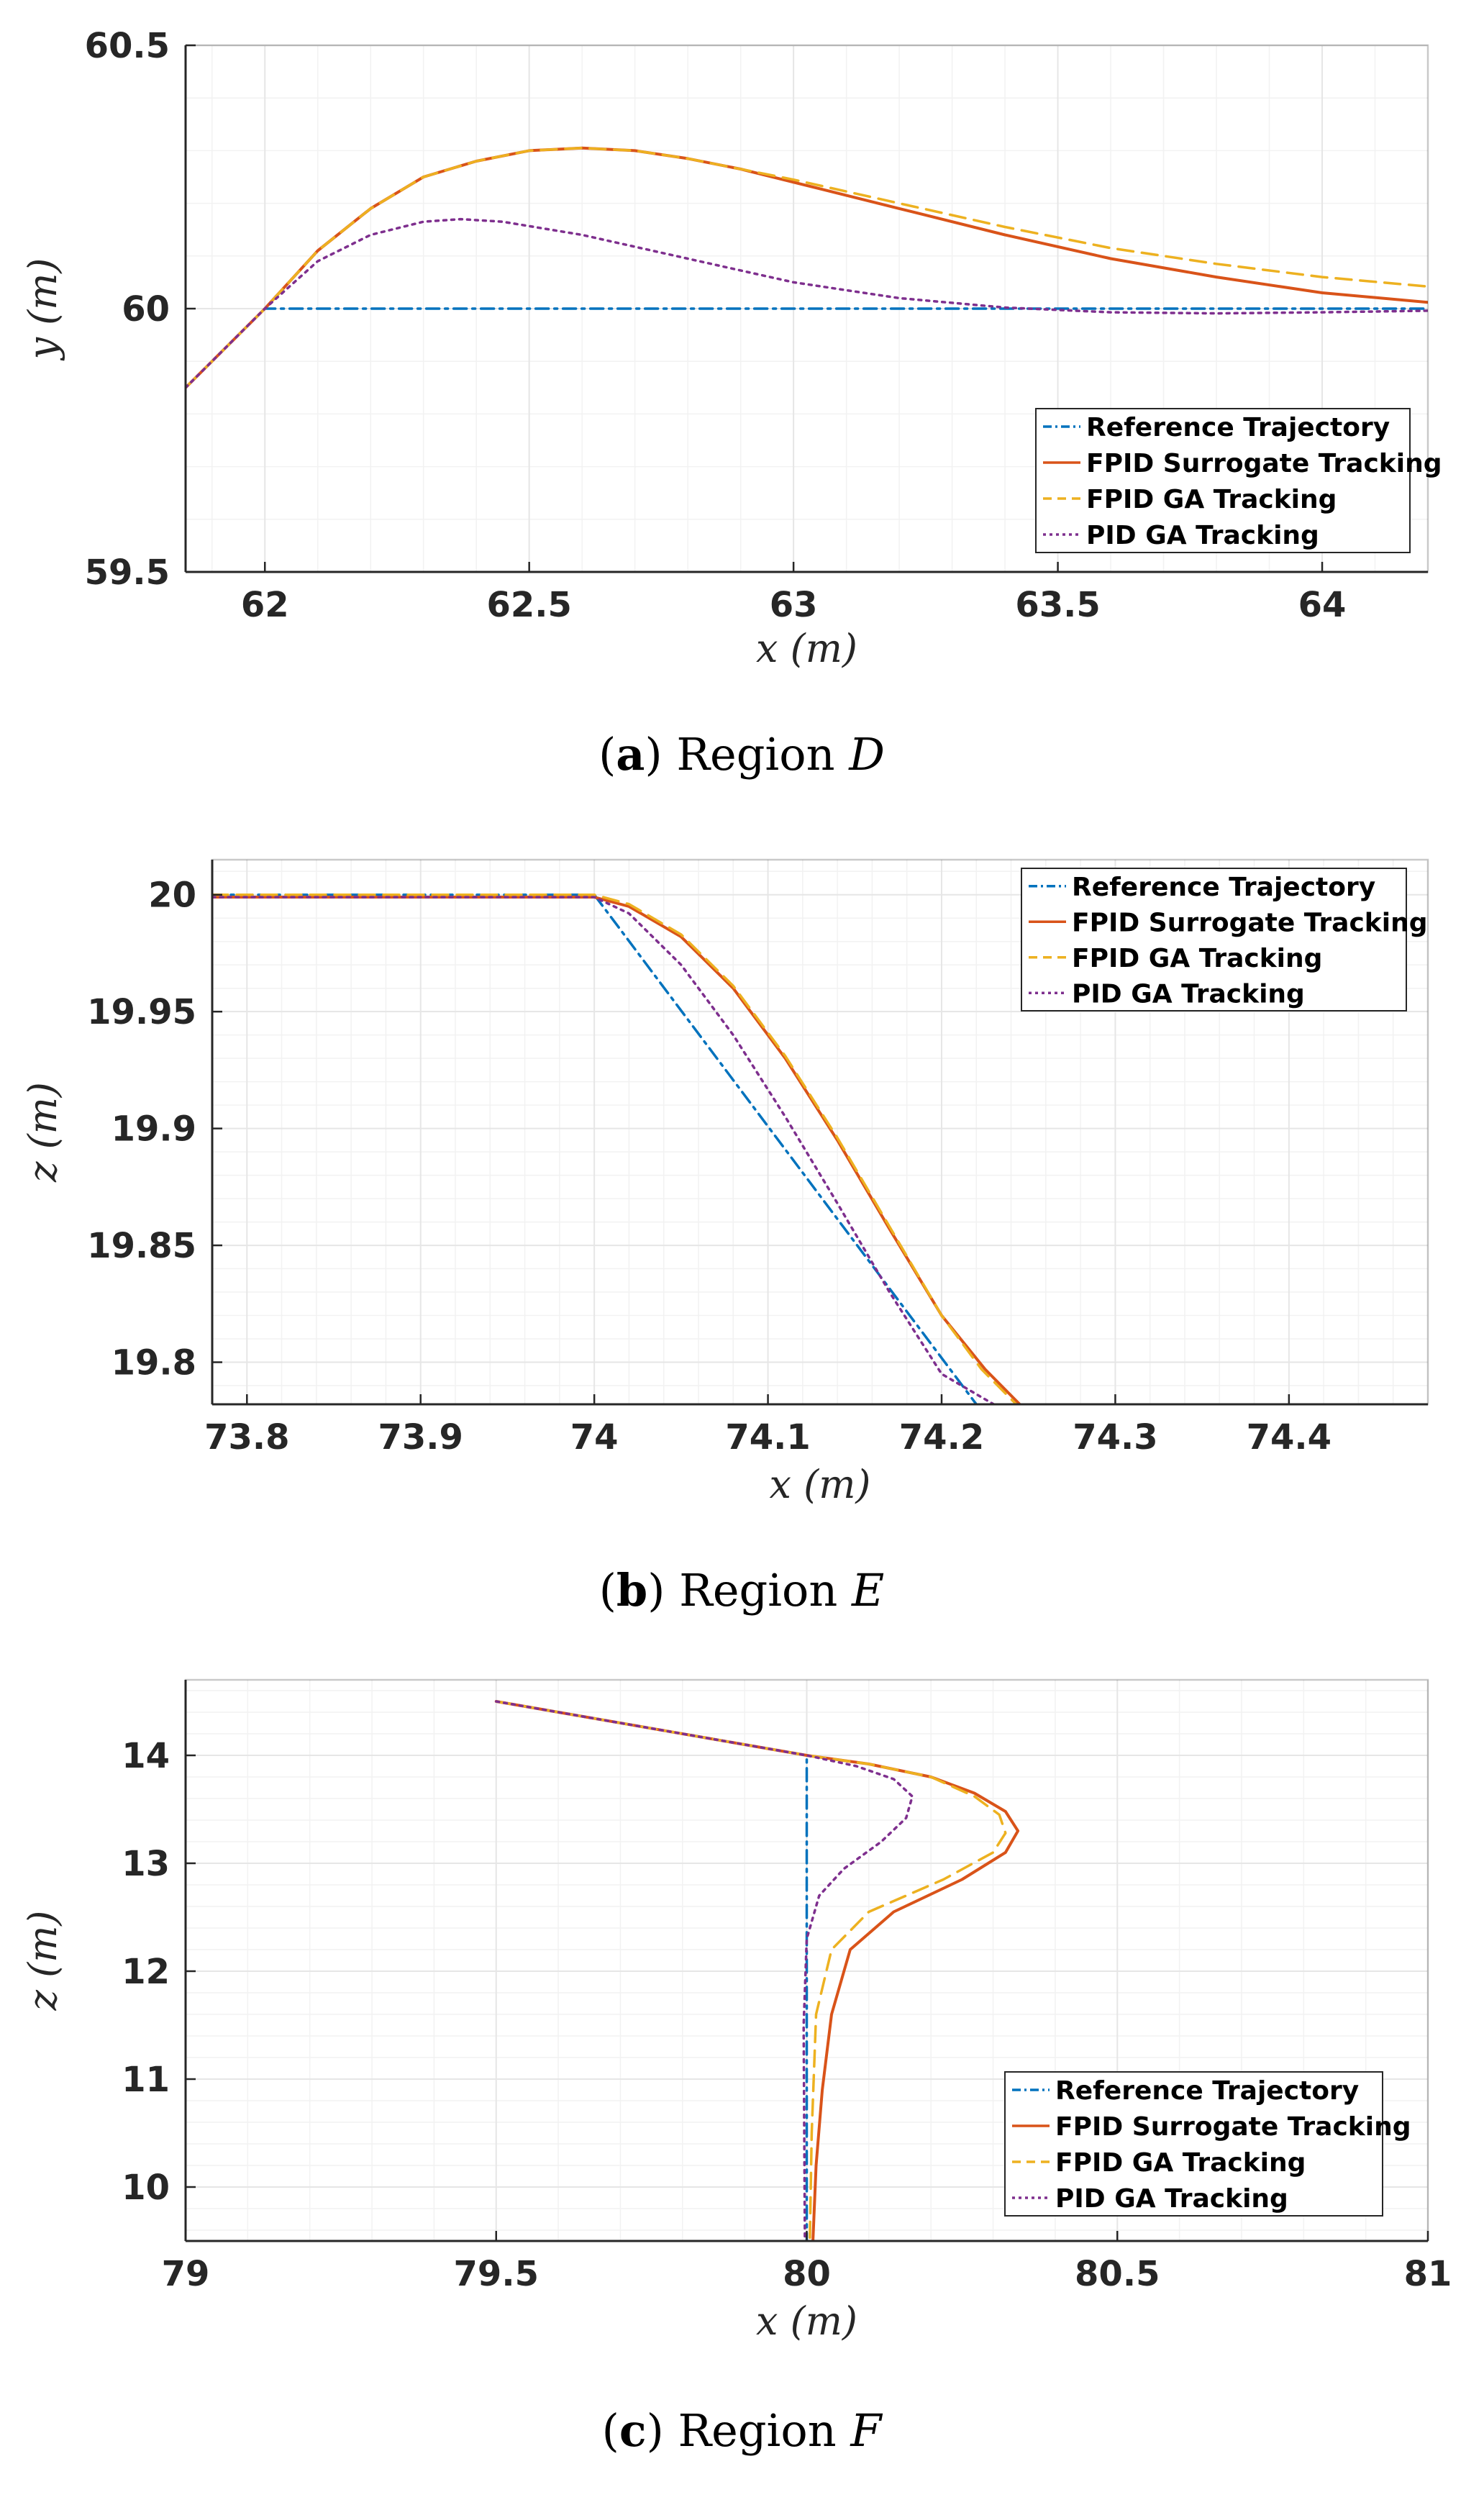  Describe the element at coordinates (1322, 605) in the screenshot. I see `x-tick-label: 64` at that location.